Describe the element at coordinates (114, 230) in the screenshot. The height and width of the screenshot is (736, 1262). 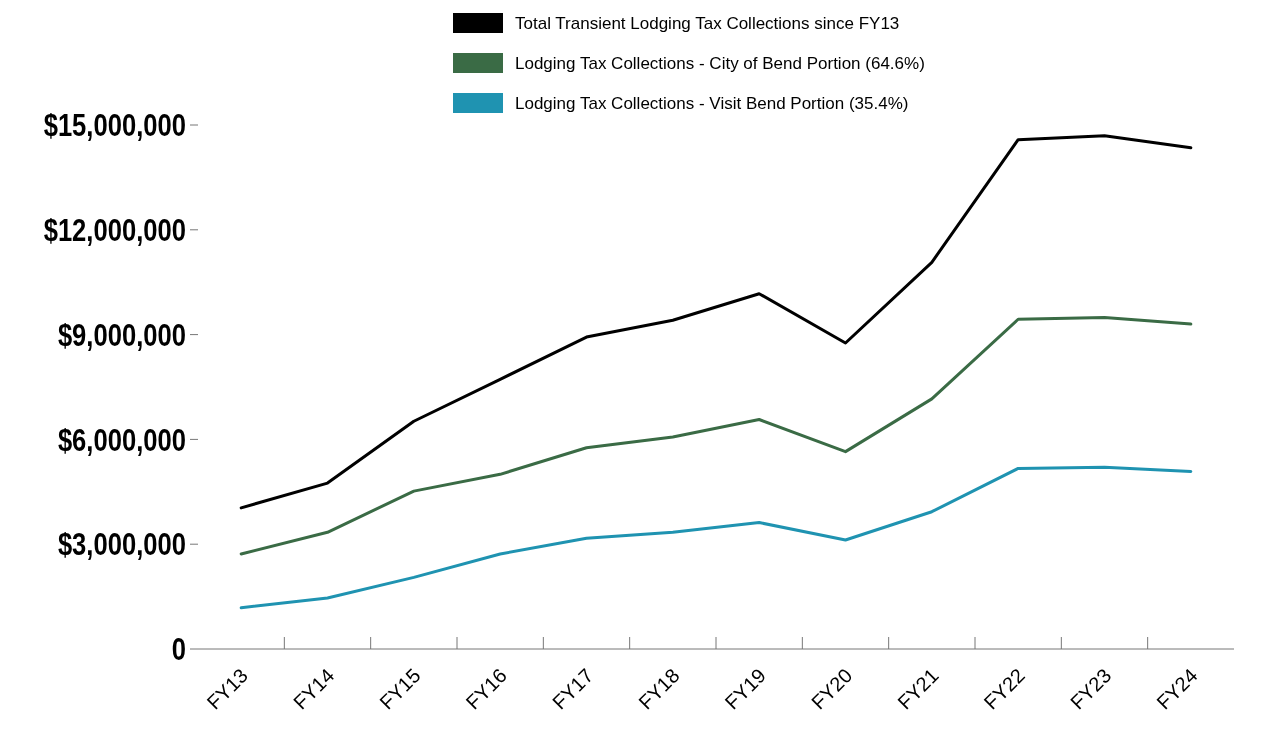
I see `y-tick-label: $12,000,000` at that location.